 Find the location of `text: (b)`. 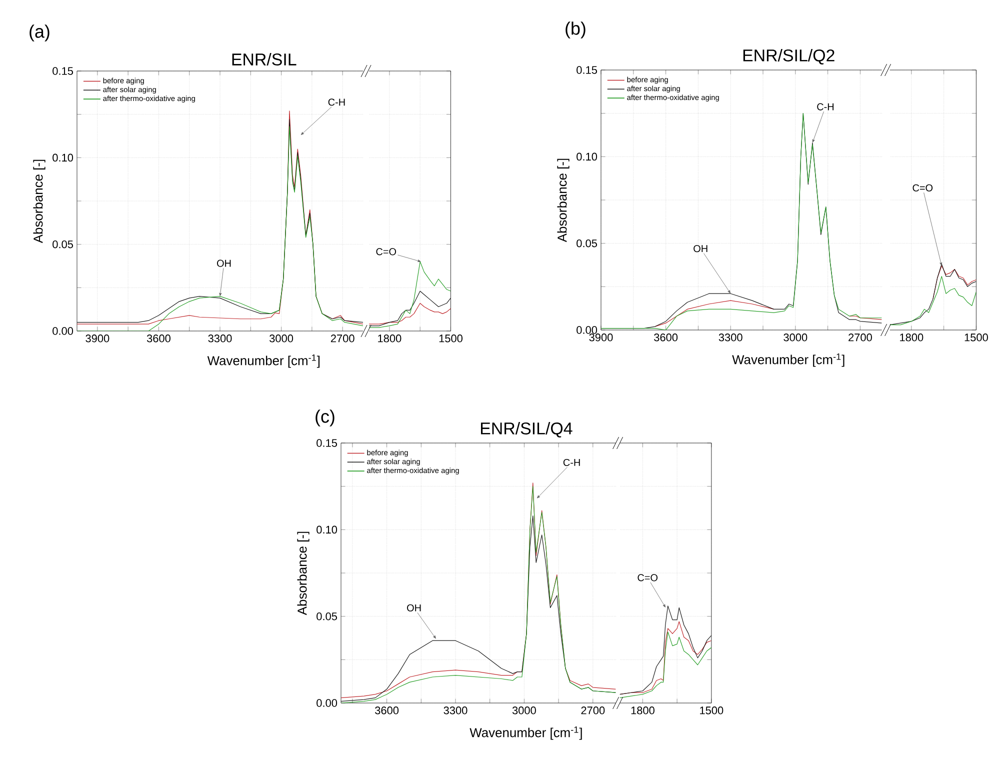

text: (b) is located at coordinates (576, 30).